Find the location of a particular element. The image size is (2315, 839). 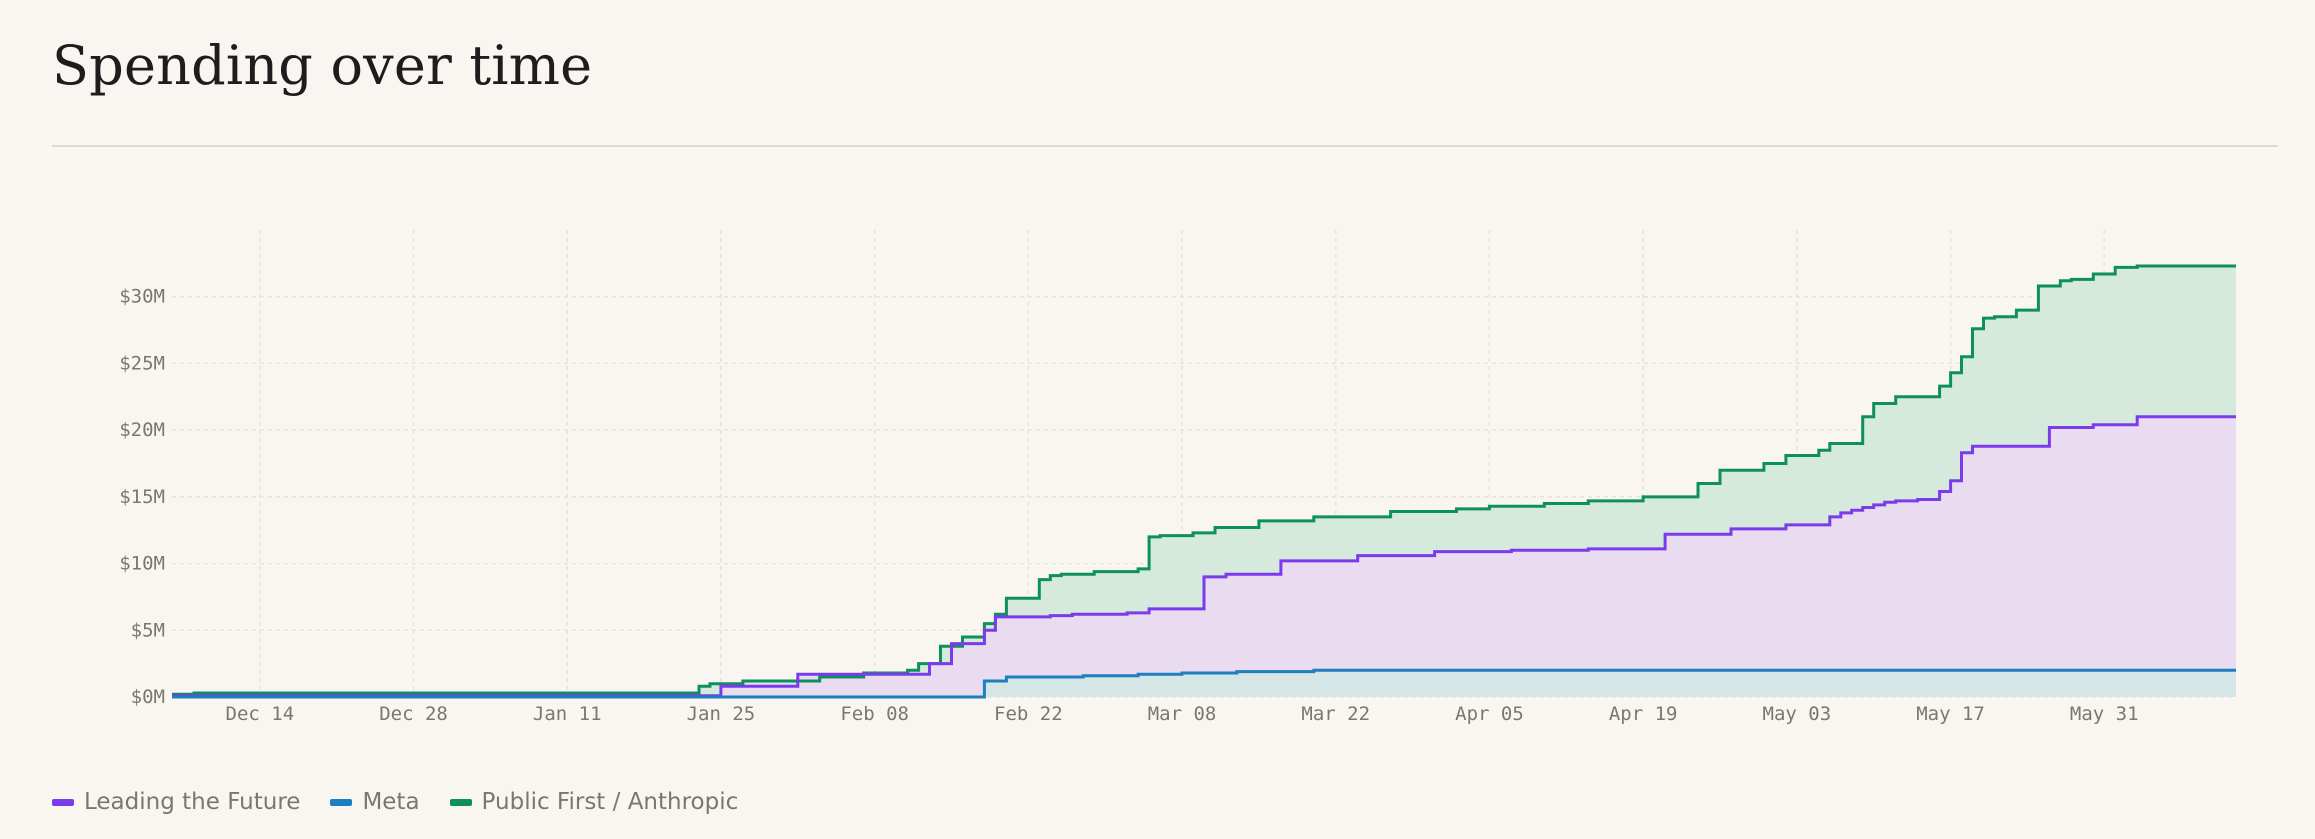

legend-label: Meta is located at coordinates (391, 802).